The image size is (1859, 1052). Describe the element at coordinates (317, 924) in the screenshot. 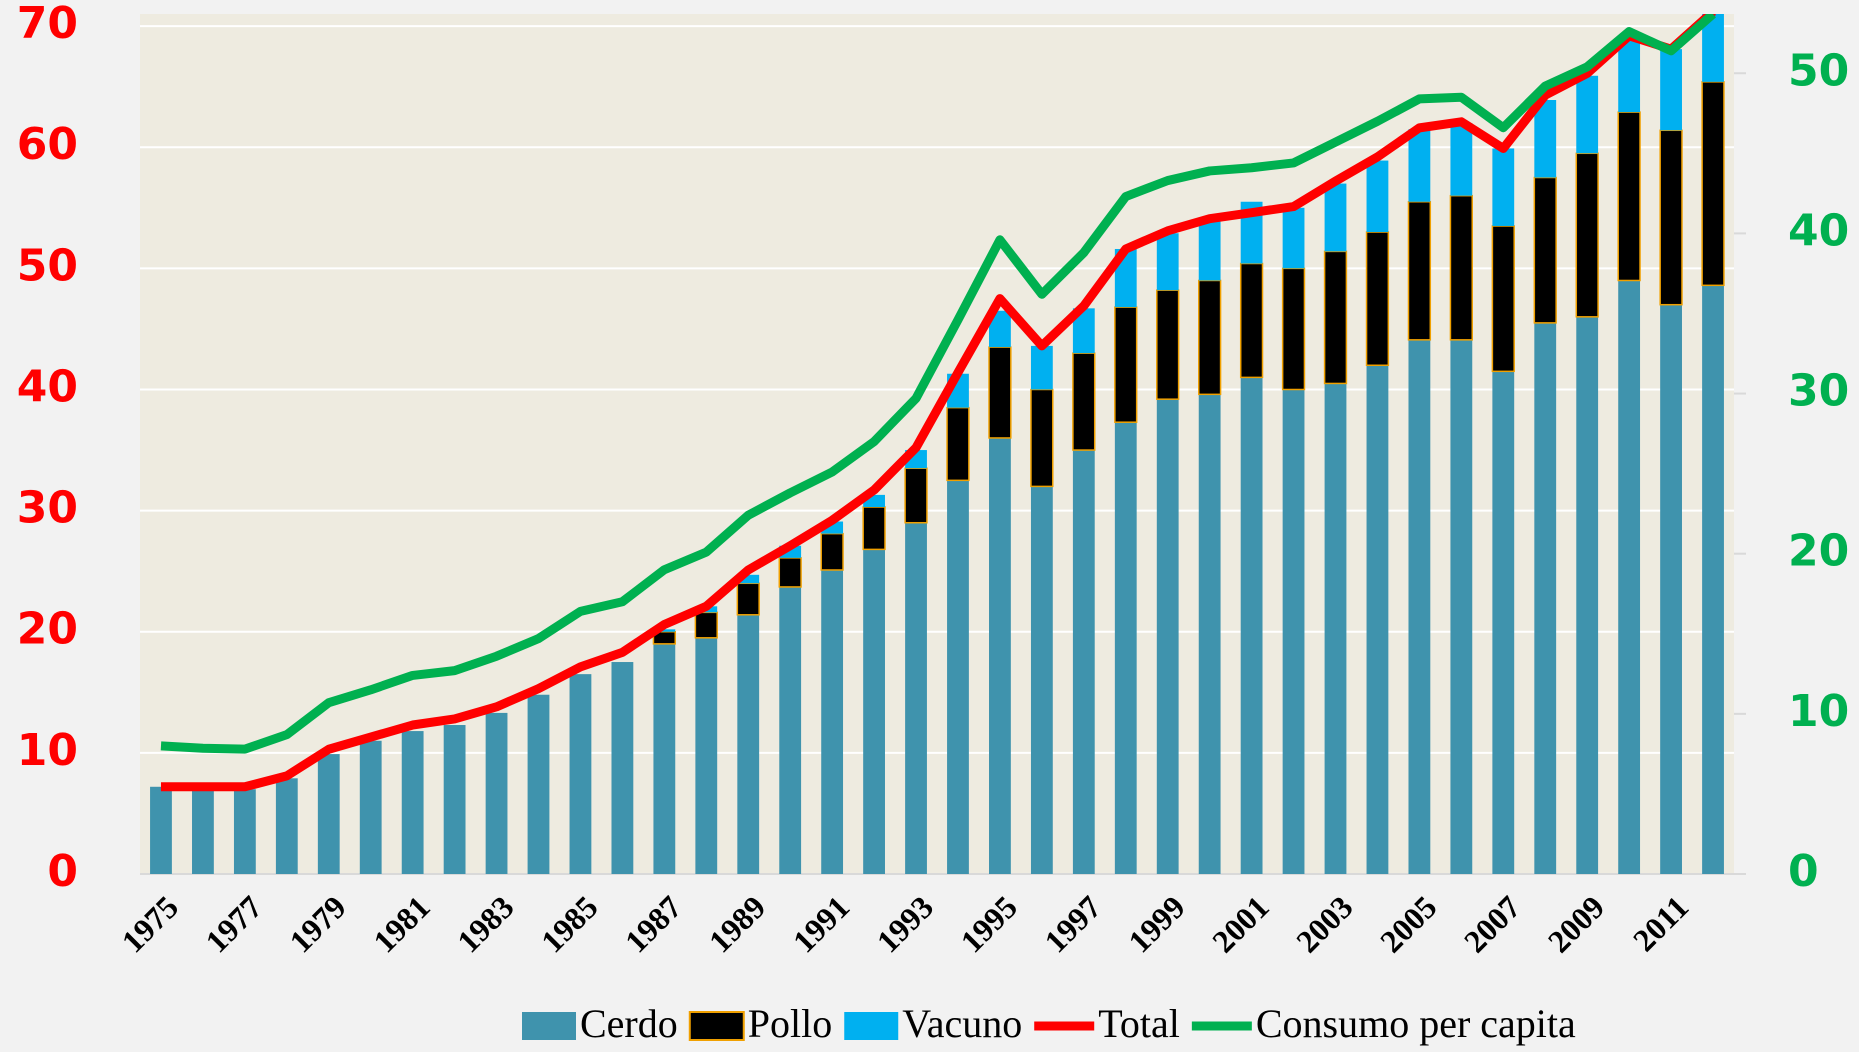

I see `x-tick-label: 1979` at that location.